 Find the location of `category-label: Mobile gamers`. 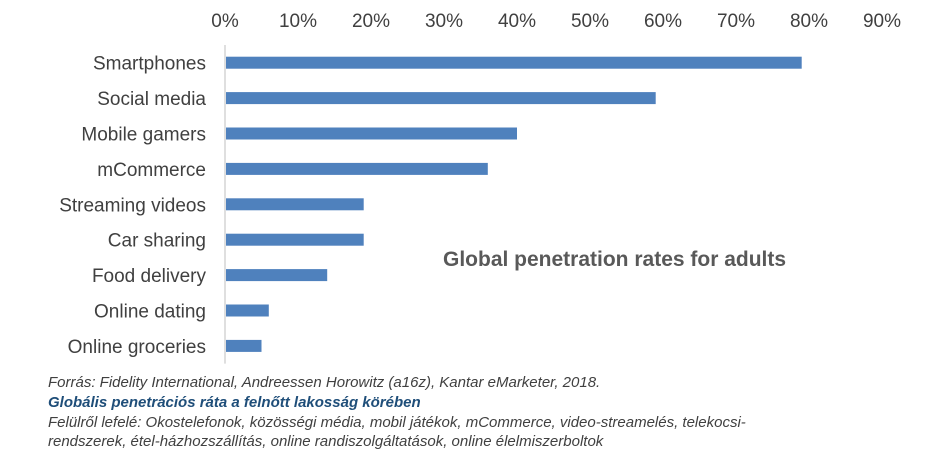

category-label: Mobile gamers is located at coordinates (143, 135).